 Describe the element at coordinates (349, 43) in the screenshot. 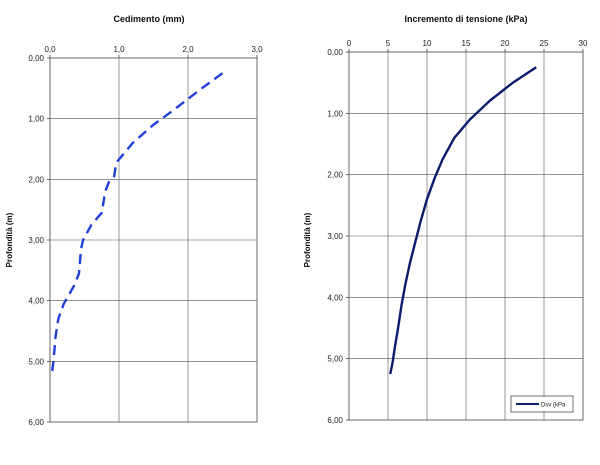

I see `x-tick-label: 0` at that location.